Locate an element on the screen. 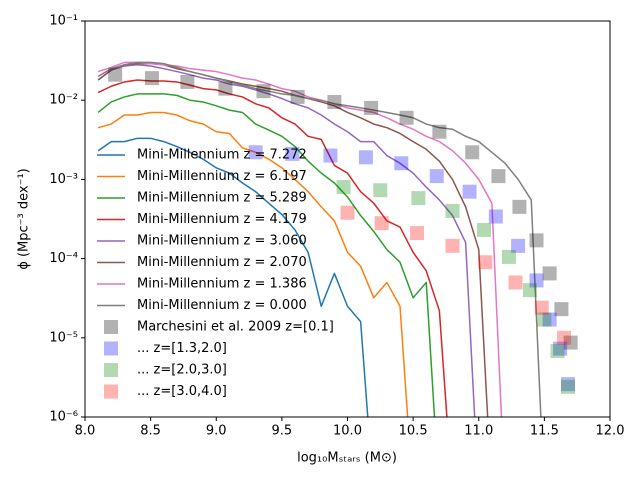  y-tick-label: 10⁻³ is located at coordinates (63, 179).